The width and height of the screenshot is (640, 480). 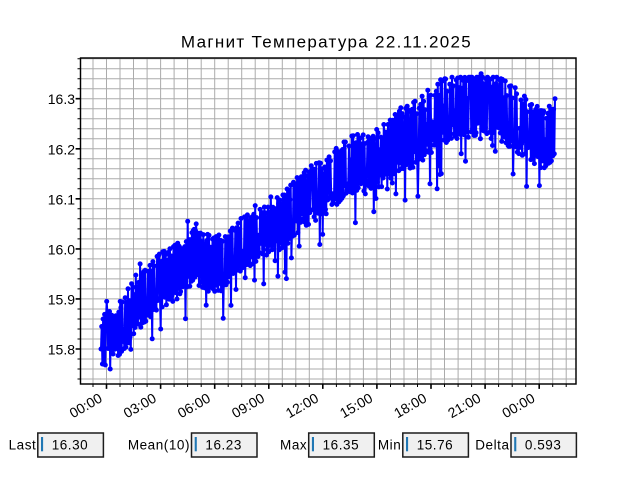 I want to click on svg-text: 15.76, so click(x=435, y=445).